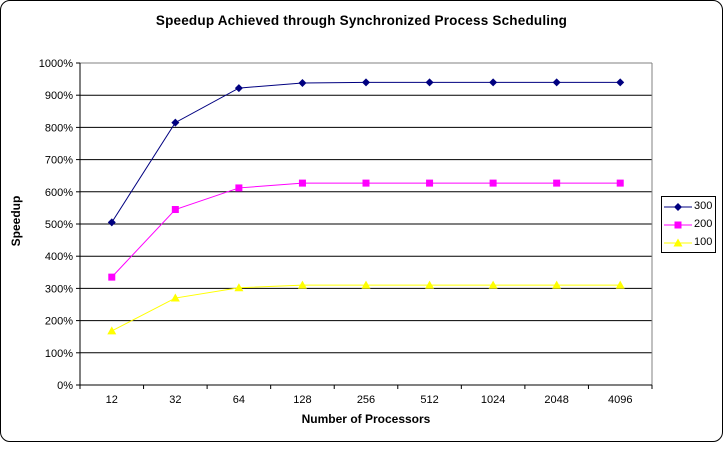 The image size is (723, 449). What do you see at coordinates (175, 400) in the screenshot?
I see `x-tick-label: 32` at bounding box center [175, 400].